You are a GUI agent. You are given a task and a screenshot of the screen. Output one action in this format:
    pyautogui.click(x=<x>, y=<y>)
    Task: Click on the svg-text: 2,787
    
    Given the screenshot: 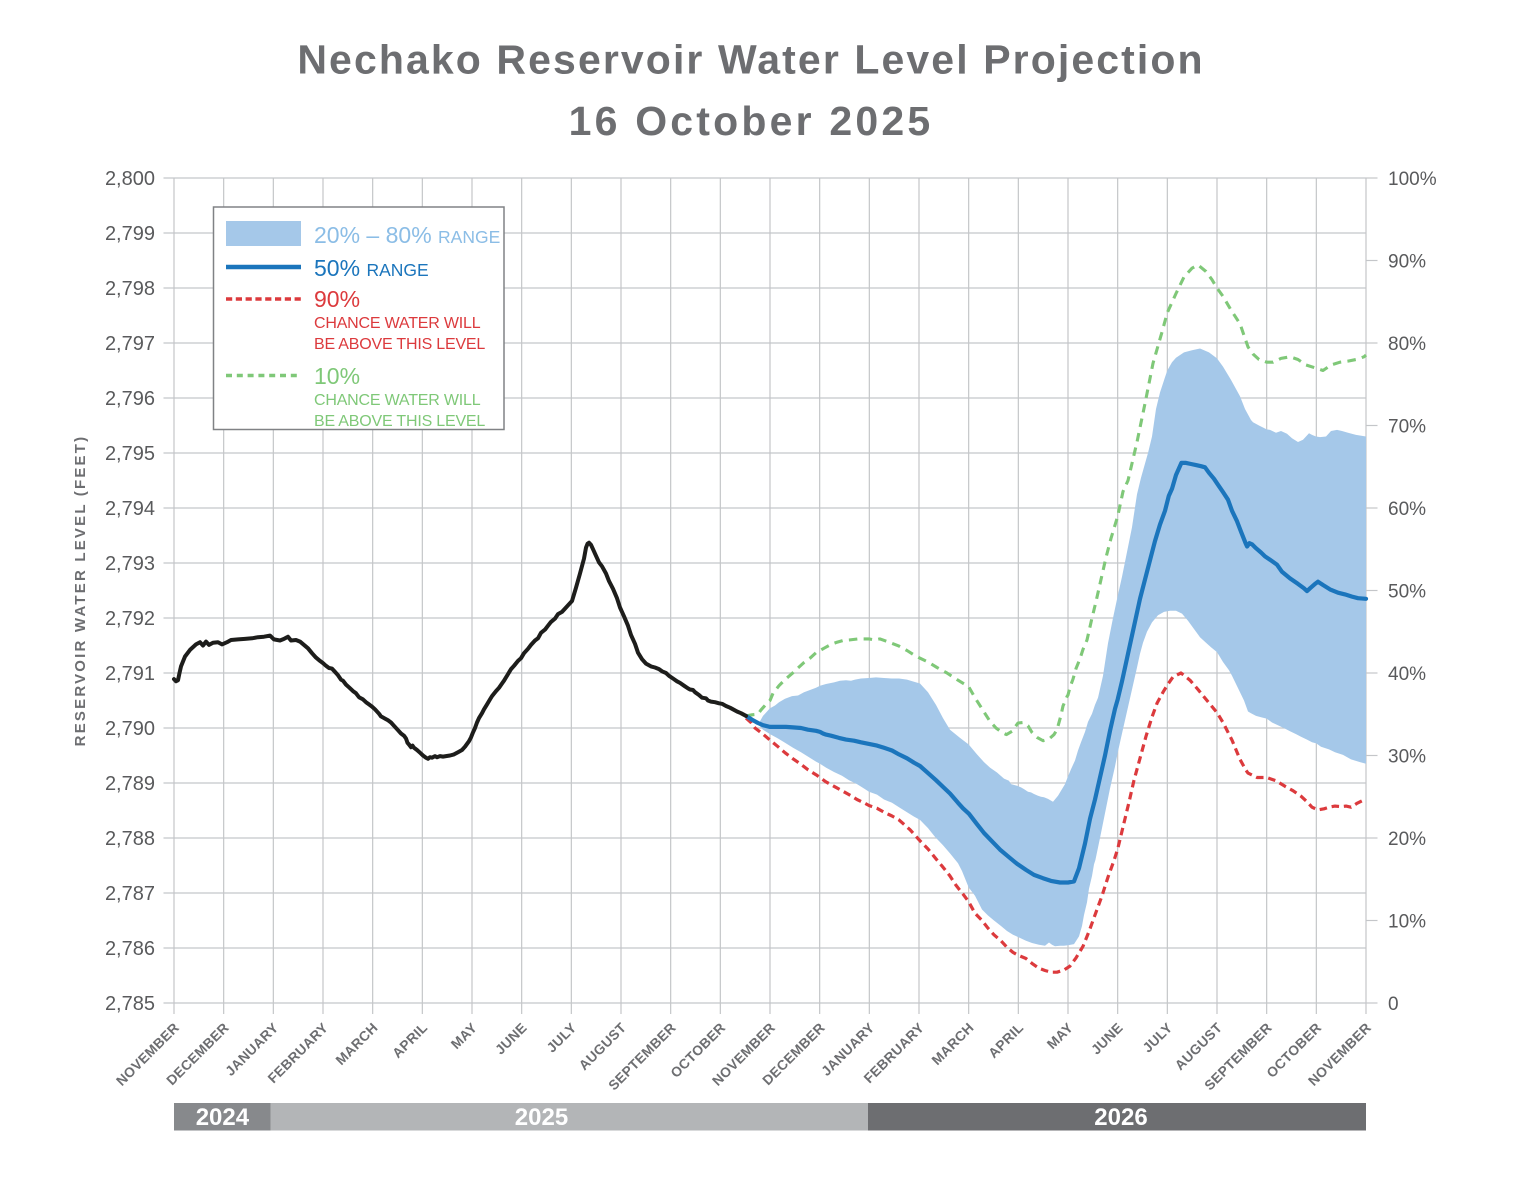 What is the action you would take?
    pyautogui.click(x=130, y=894)
    